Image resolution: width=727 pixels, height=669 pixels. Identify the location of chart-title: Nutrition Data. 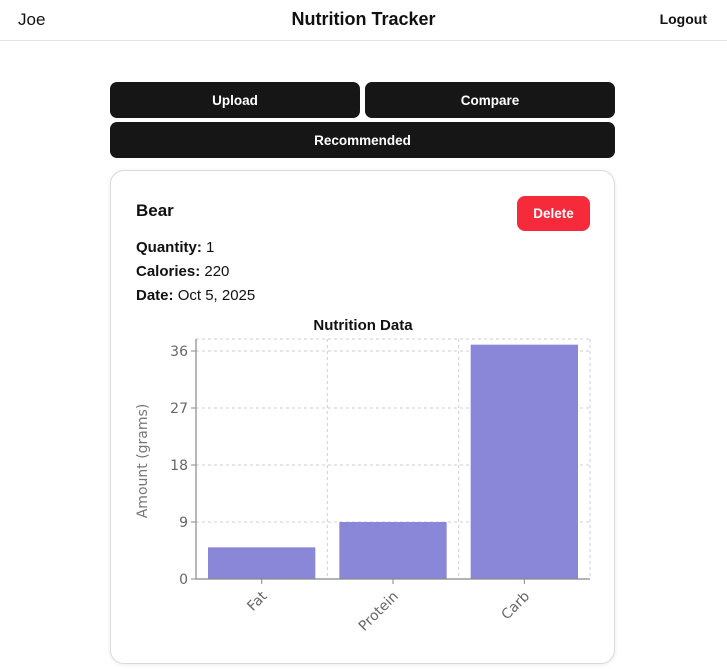
(363, 325).